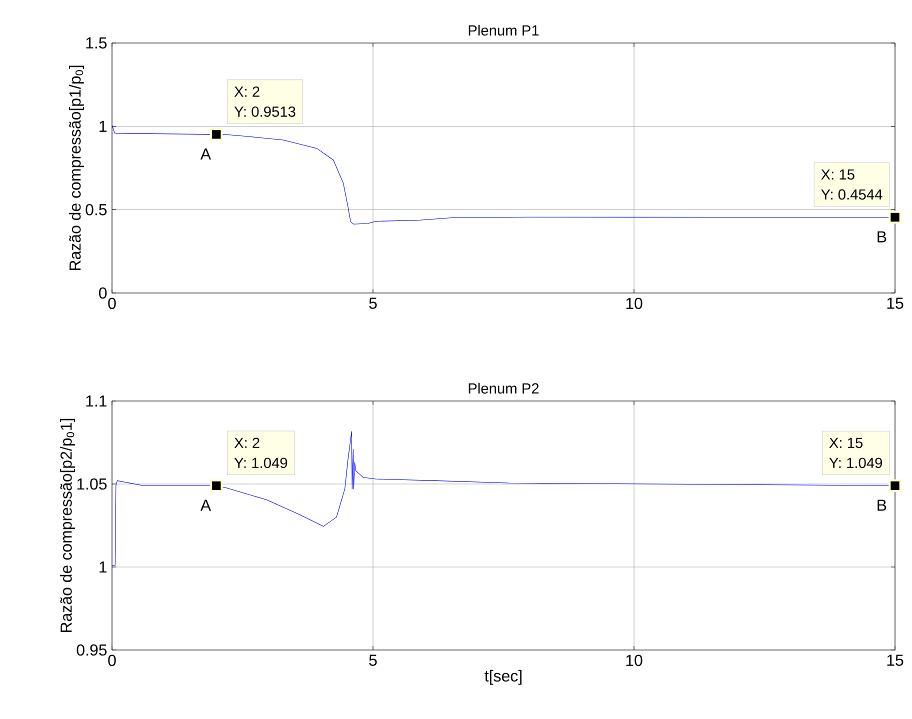 The width and height of the screenshot is (912, 719). Describe the element at coordinates (76, 168) in the screenshot. I see `y-axis-title: Razão de compressão[p1/p$_{0}$]` at that location.